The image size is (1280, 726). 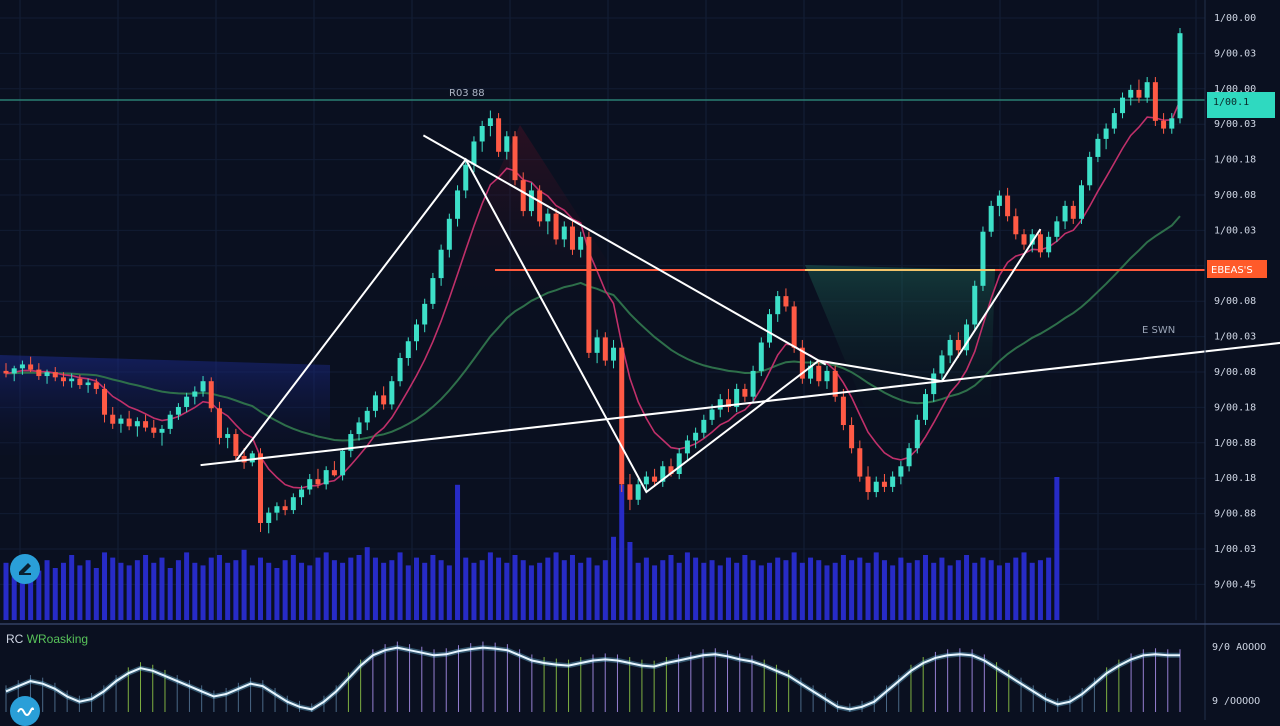 I want to click on price-axis-label: 1/00.18, so click(x=1235, y=478).